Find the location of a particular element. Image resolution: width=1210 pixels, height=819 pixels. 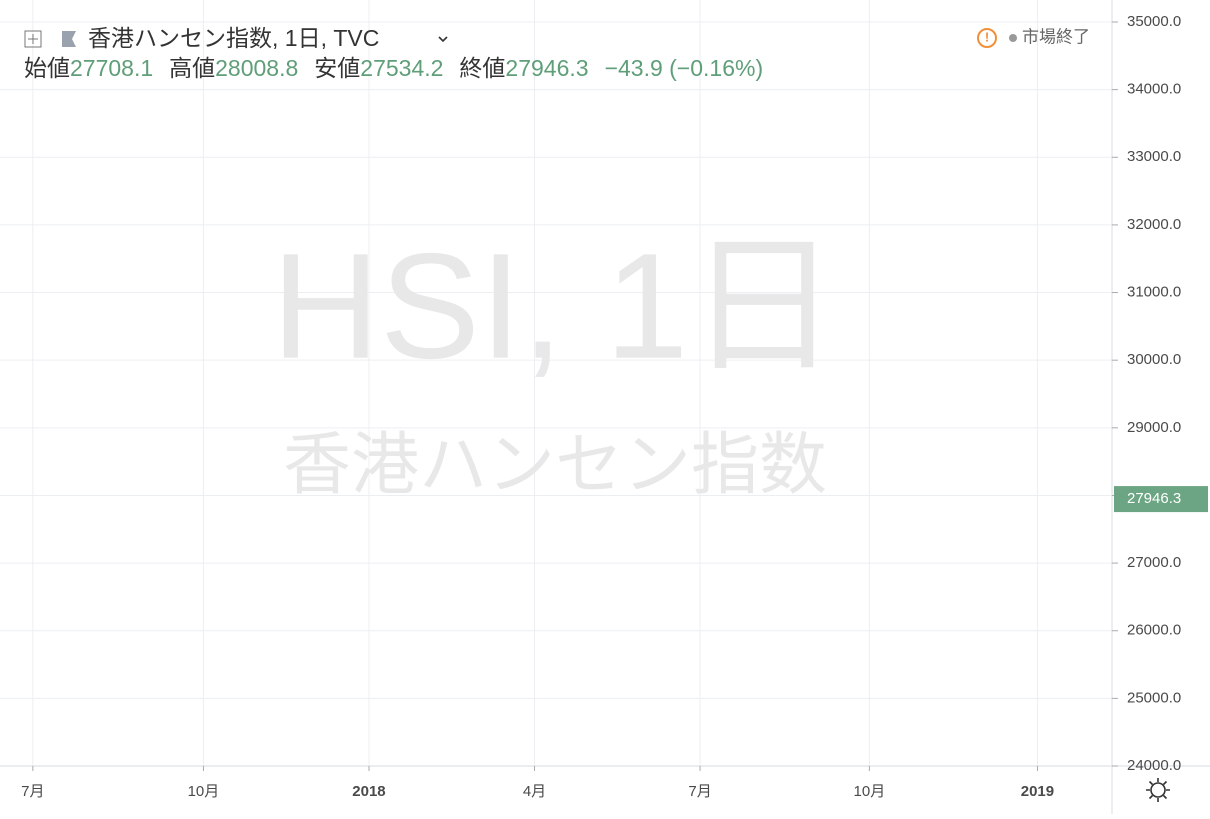

status-dot is located at coordinates (1013, 38).